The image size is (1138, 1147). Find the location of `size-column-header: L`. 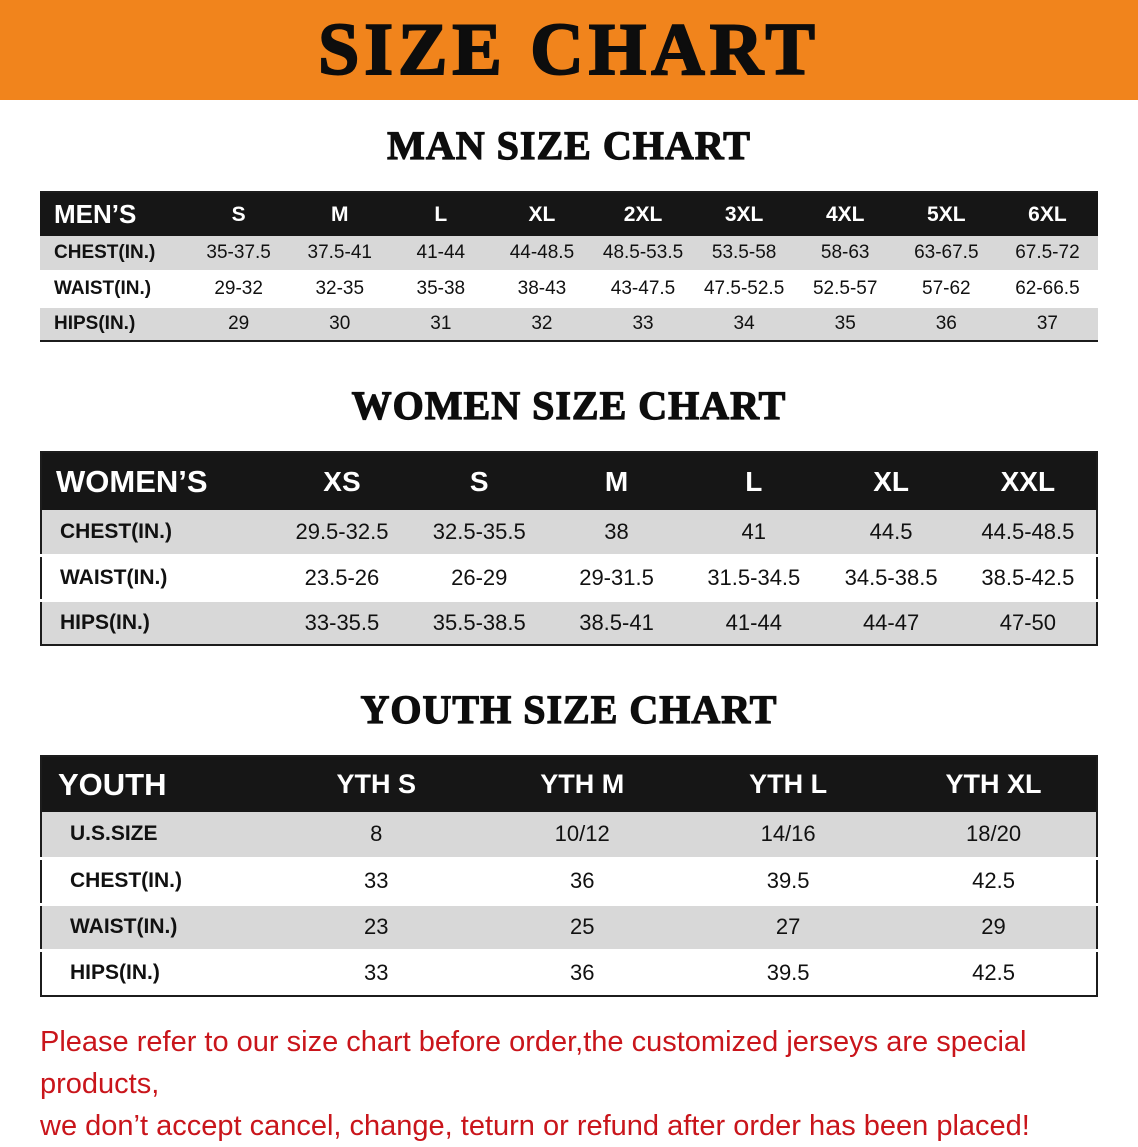

size-column-header: L is located at coordinates (754, 481).